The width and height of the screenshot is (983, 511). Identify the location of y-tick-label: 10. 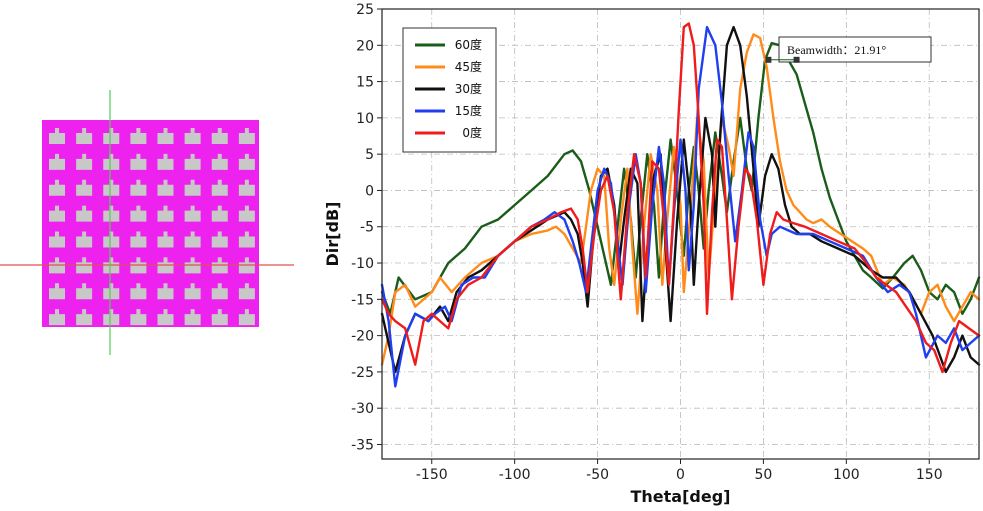
(365, 119).